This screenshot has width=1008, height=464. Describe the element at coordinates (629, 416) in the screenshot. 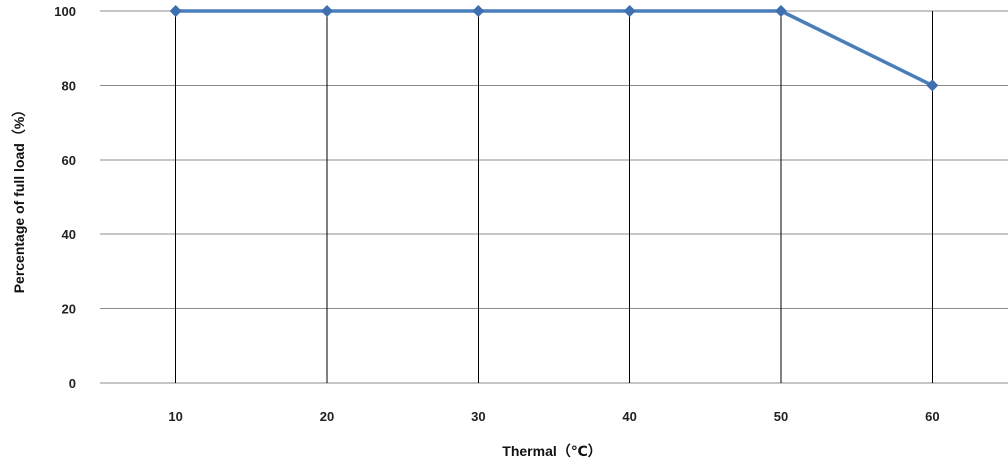

I see `x-tick-label: 40` at that location.